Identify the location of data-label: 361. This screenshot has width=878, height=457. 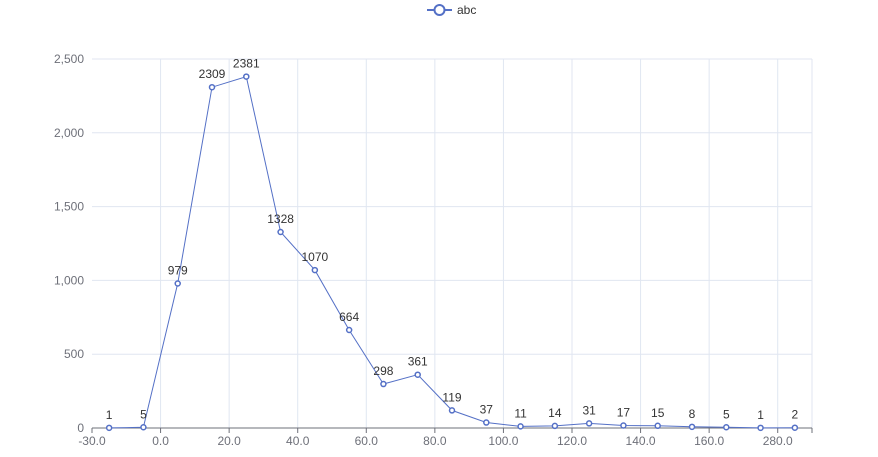
(418, 362).